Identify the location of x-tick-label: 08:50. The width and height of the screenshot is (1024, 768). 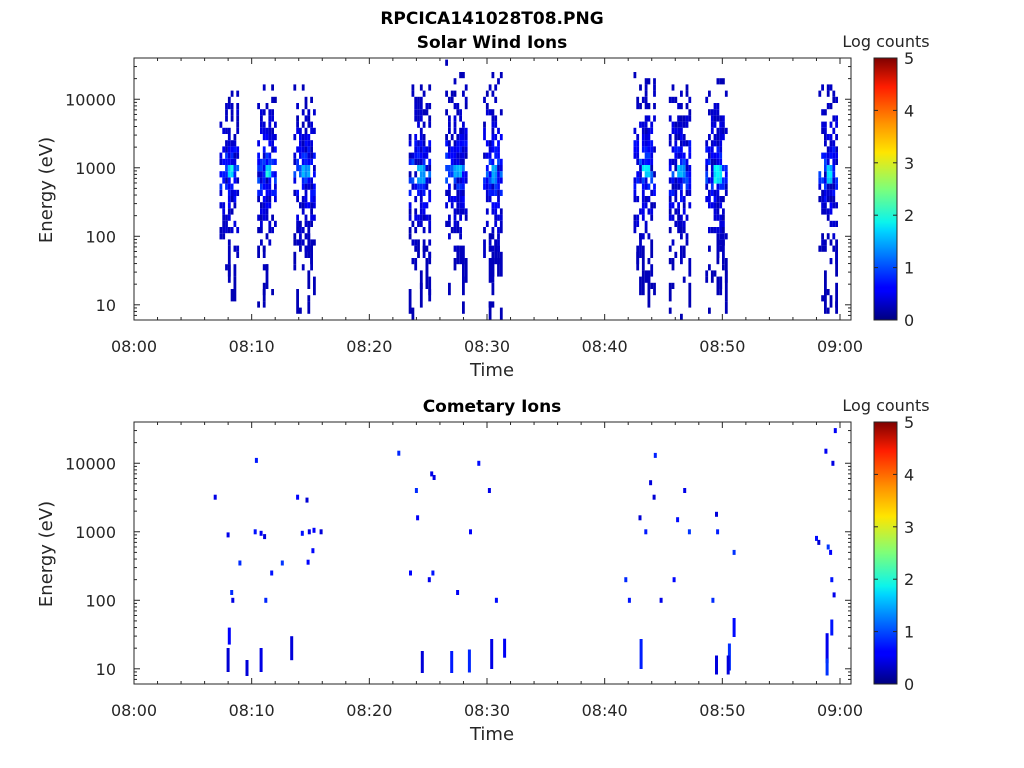
(722, 346).